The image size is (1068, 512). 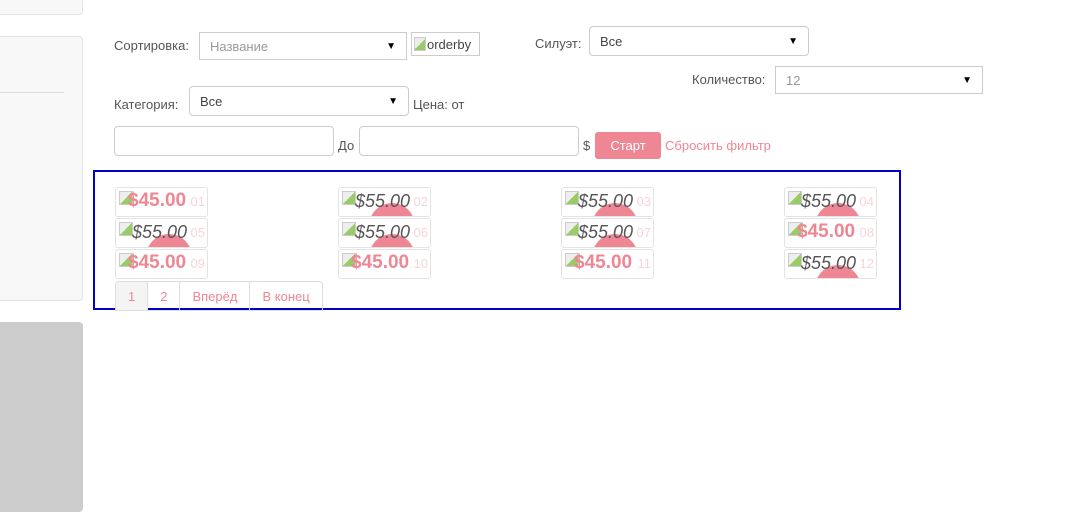 What do you see at coordinates (164, 296) in the screenshot?
I see `page-2-link: 2` at bounding box center [164, 296].